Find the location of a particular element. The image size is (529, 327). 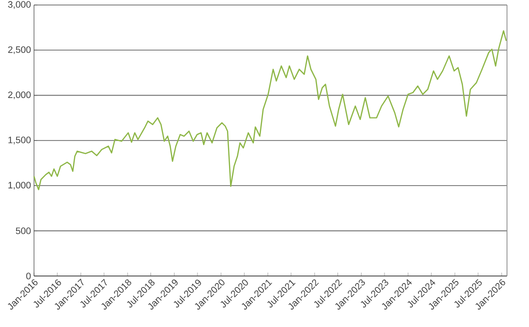

y-tick-label: 500 is located at coordinates (23, 231).